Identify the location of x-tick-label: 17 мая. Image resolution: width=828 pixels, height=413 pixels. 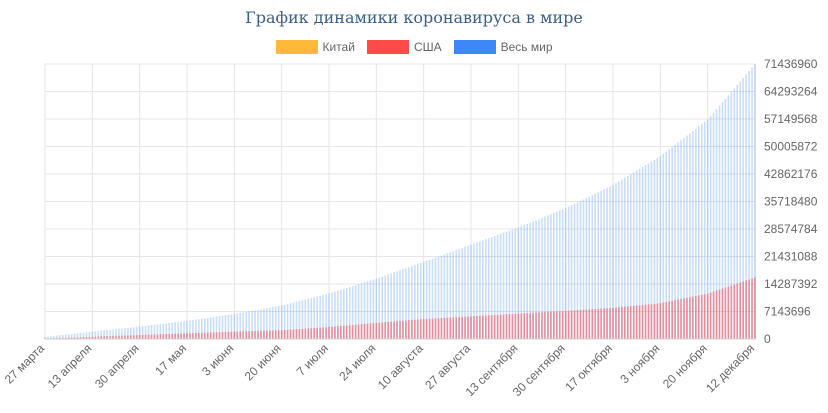
(170, 359).